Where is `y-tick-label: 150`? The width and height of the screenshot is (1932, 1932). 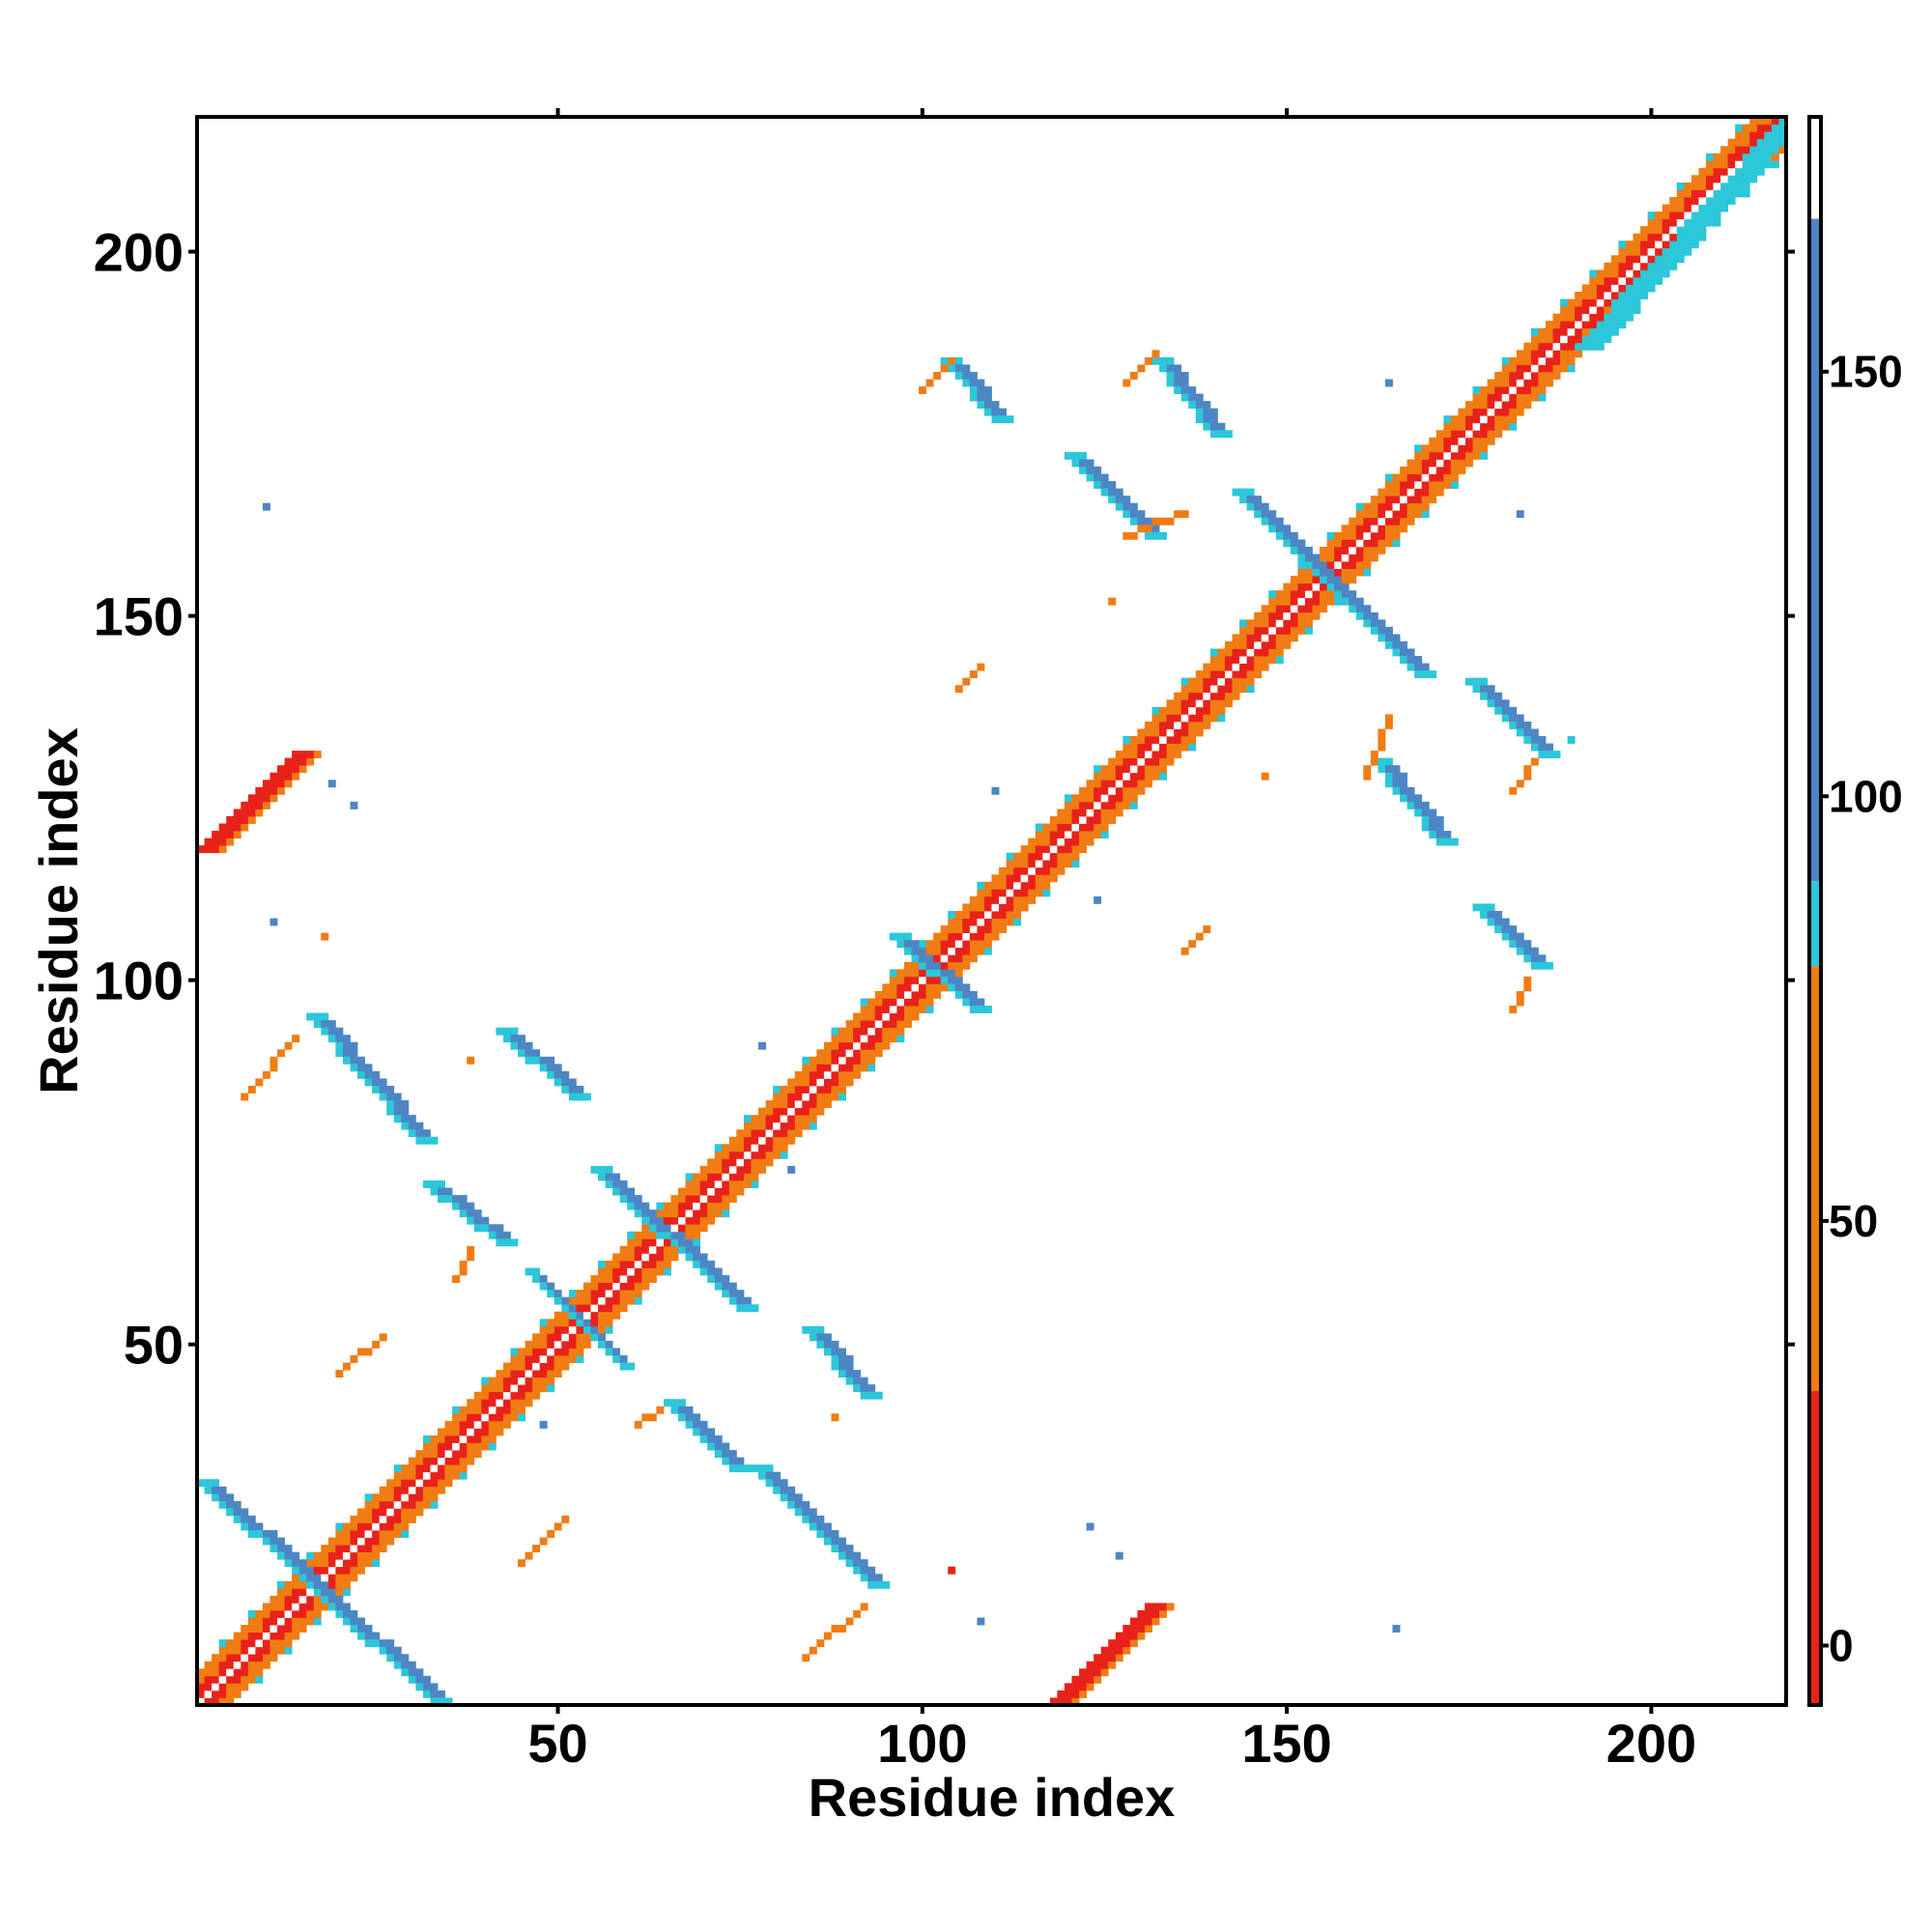 y-tick-label: 150 is located at coordinates (139, 616).